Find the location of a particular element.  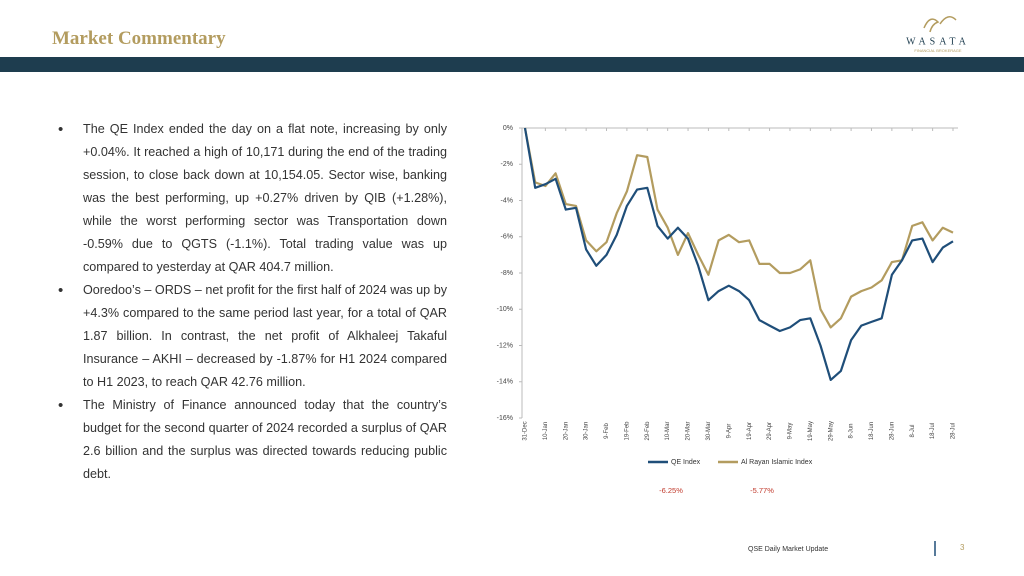

slide-title: Market Commentary is located at coordinates (139, 38).